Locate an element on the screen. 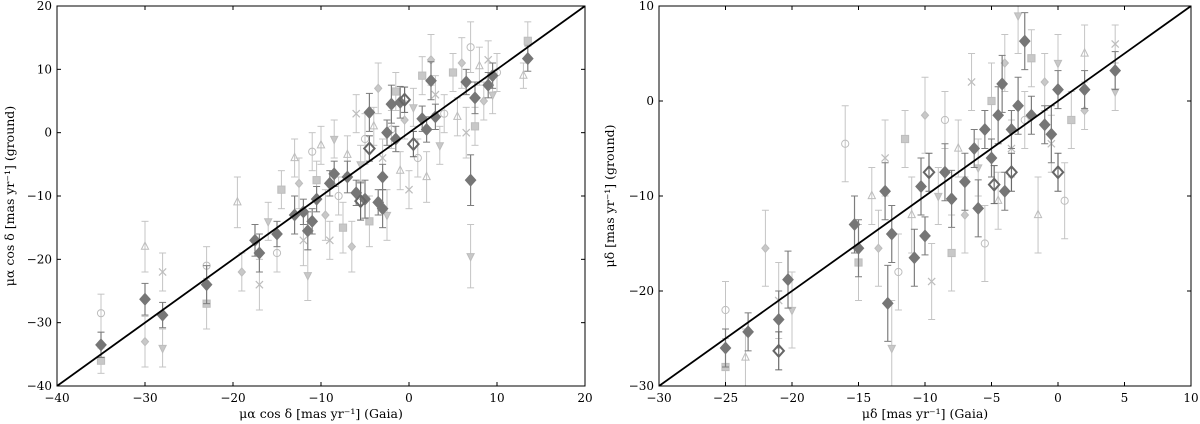 This screenshot has width=1200, height=424. y-tick-label: −40 is located at coordinates (39, 386).